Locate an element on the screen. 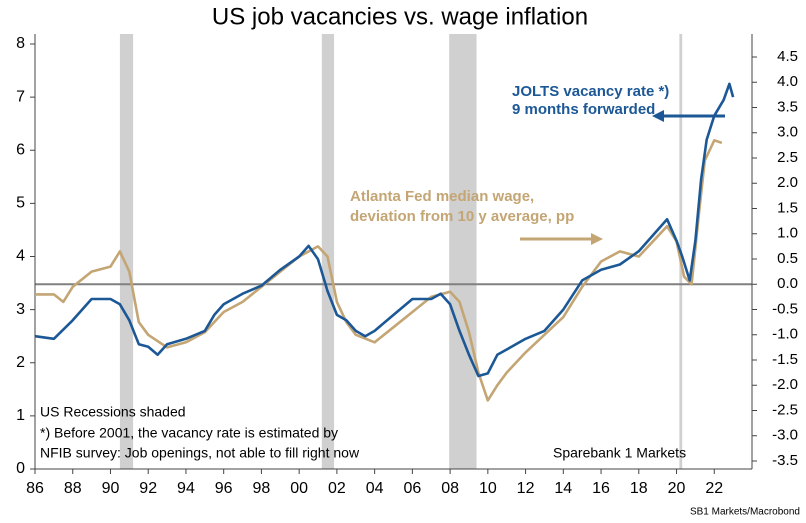 The height and width of the screenshot is (523, 806). y2-tick-label: -0.5 is located at coordinates (785, 308).